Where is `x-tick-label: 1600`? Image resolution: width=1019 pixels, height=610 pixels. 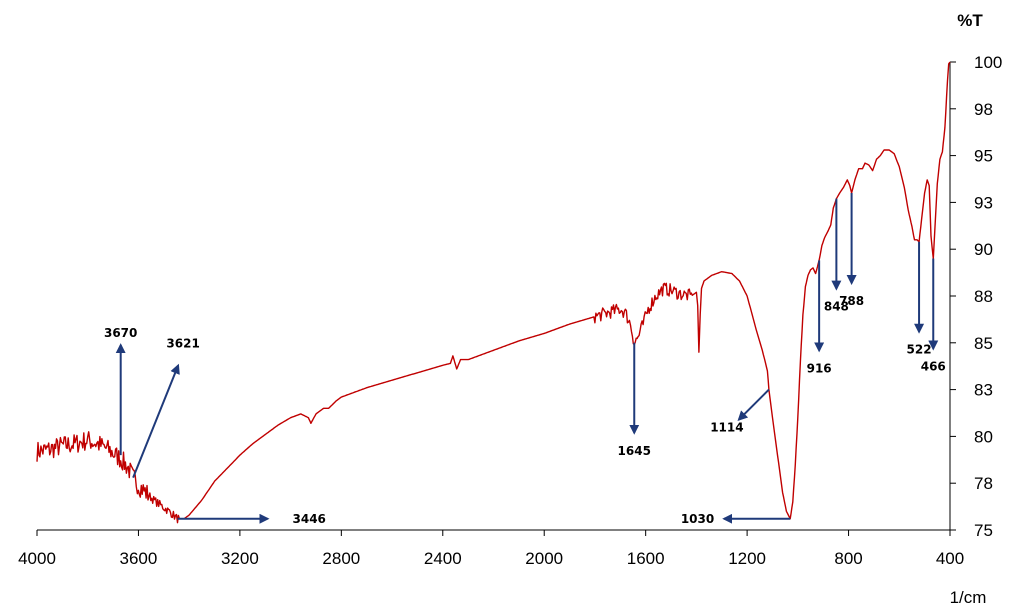 x-tick-label: 1600 is located at coordinates (646, 558).